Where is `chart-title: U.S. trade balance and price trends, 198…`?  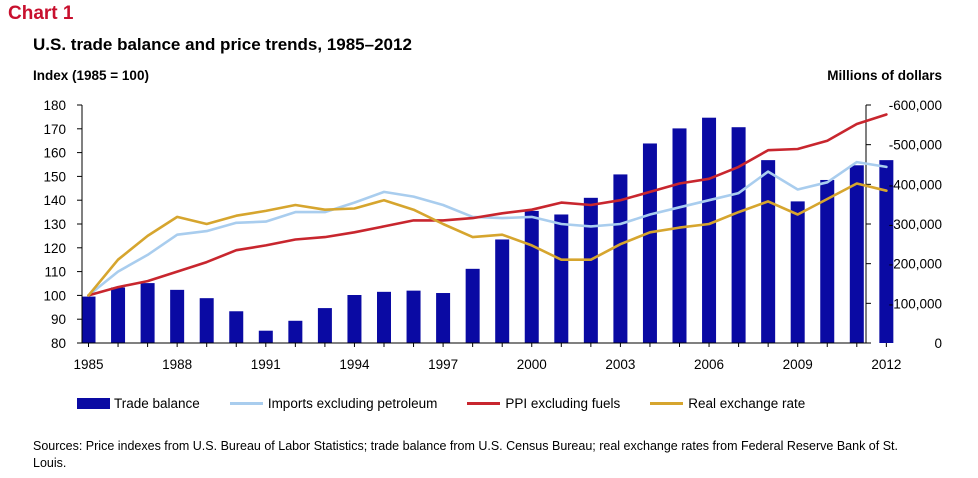 chart-title: U.S. trade balance and price trends, 198… is located at coordinates (222, 44).